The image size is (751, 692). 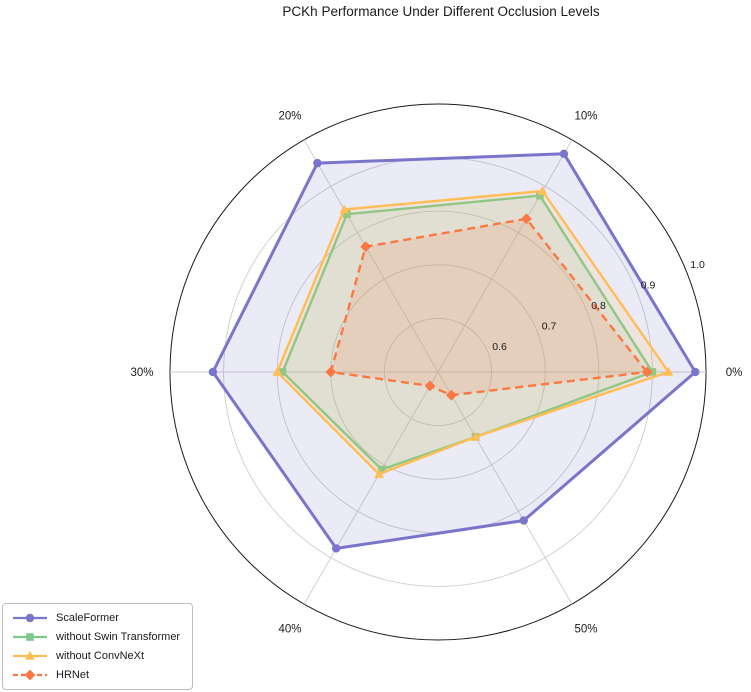 I want to click on legend-label-without-swin-transformer: without Swin Transformer, so click(x=118, y=637).